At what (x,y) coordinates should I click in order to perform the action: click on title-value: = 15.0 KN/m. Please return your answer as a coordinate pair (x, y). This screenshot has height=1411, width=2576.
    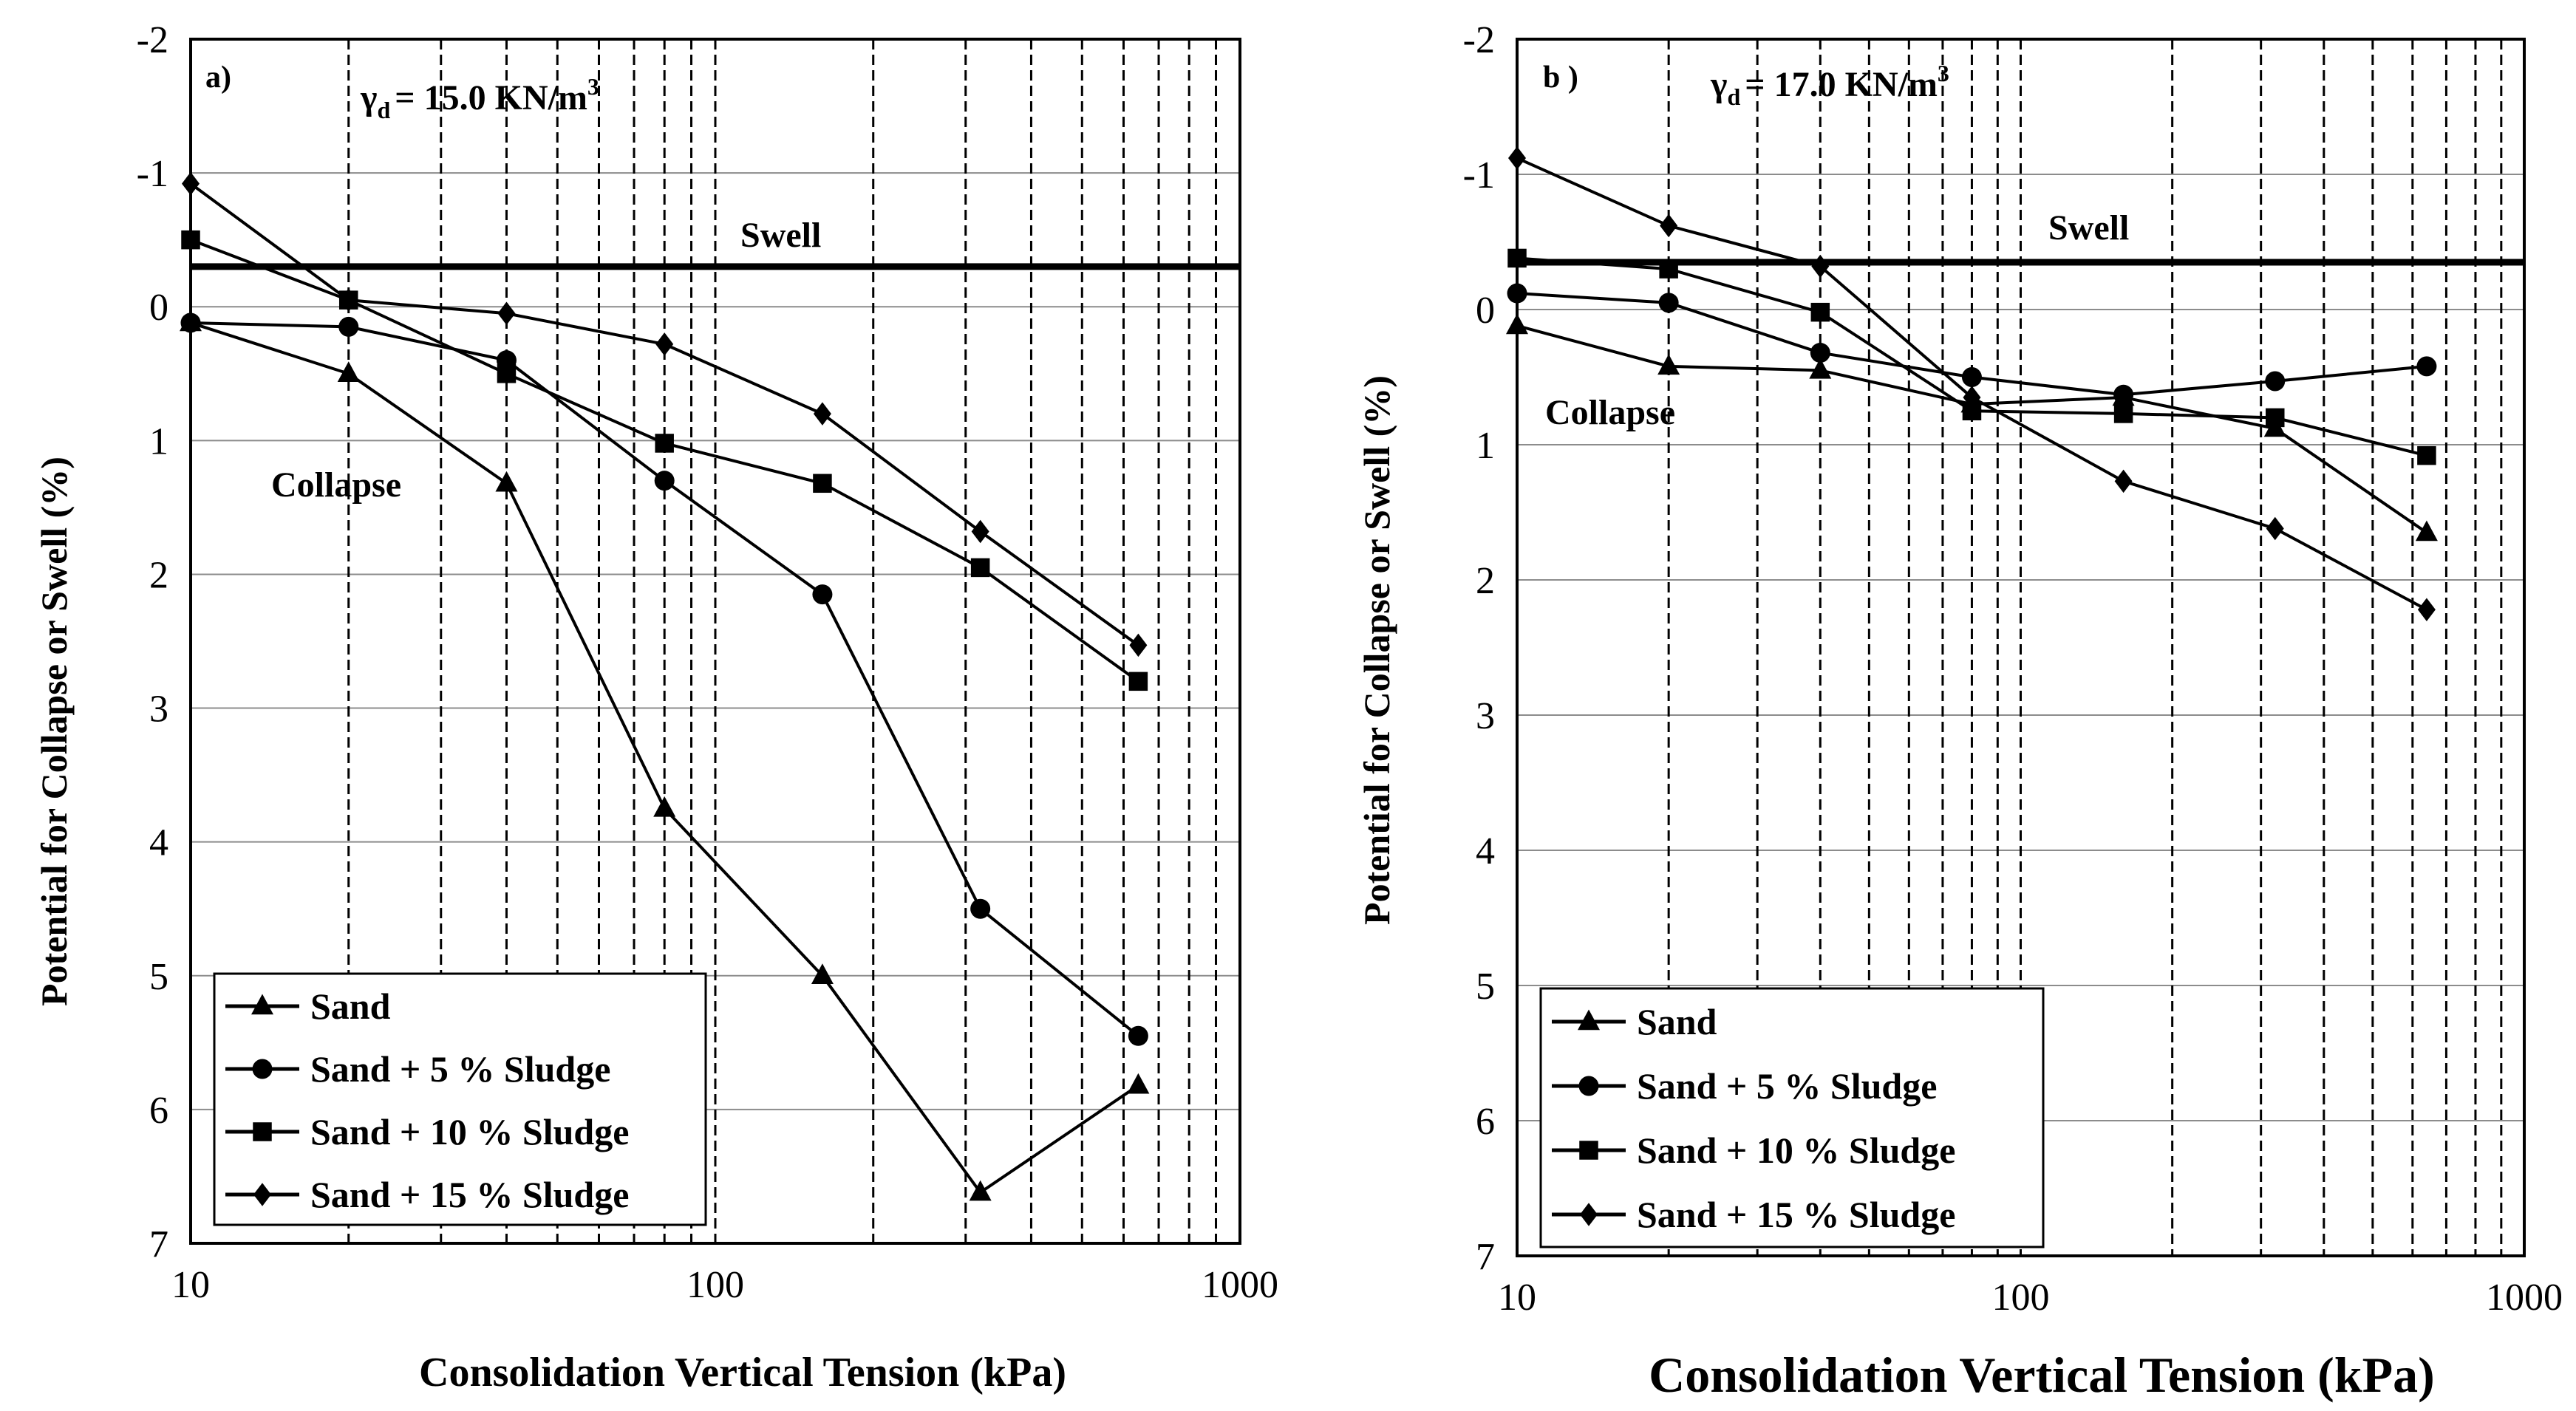
    Looking at the image, I should click on (491, 97).